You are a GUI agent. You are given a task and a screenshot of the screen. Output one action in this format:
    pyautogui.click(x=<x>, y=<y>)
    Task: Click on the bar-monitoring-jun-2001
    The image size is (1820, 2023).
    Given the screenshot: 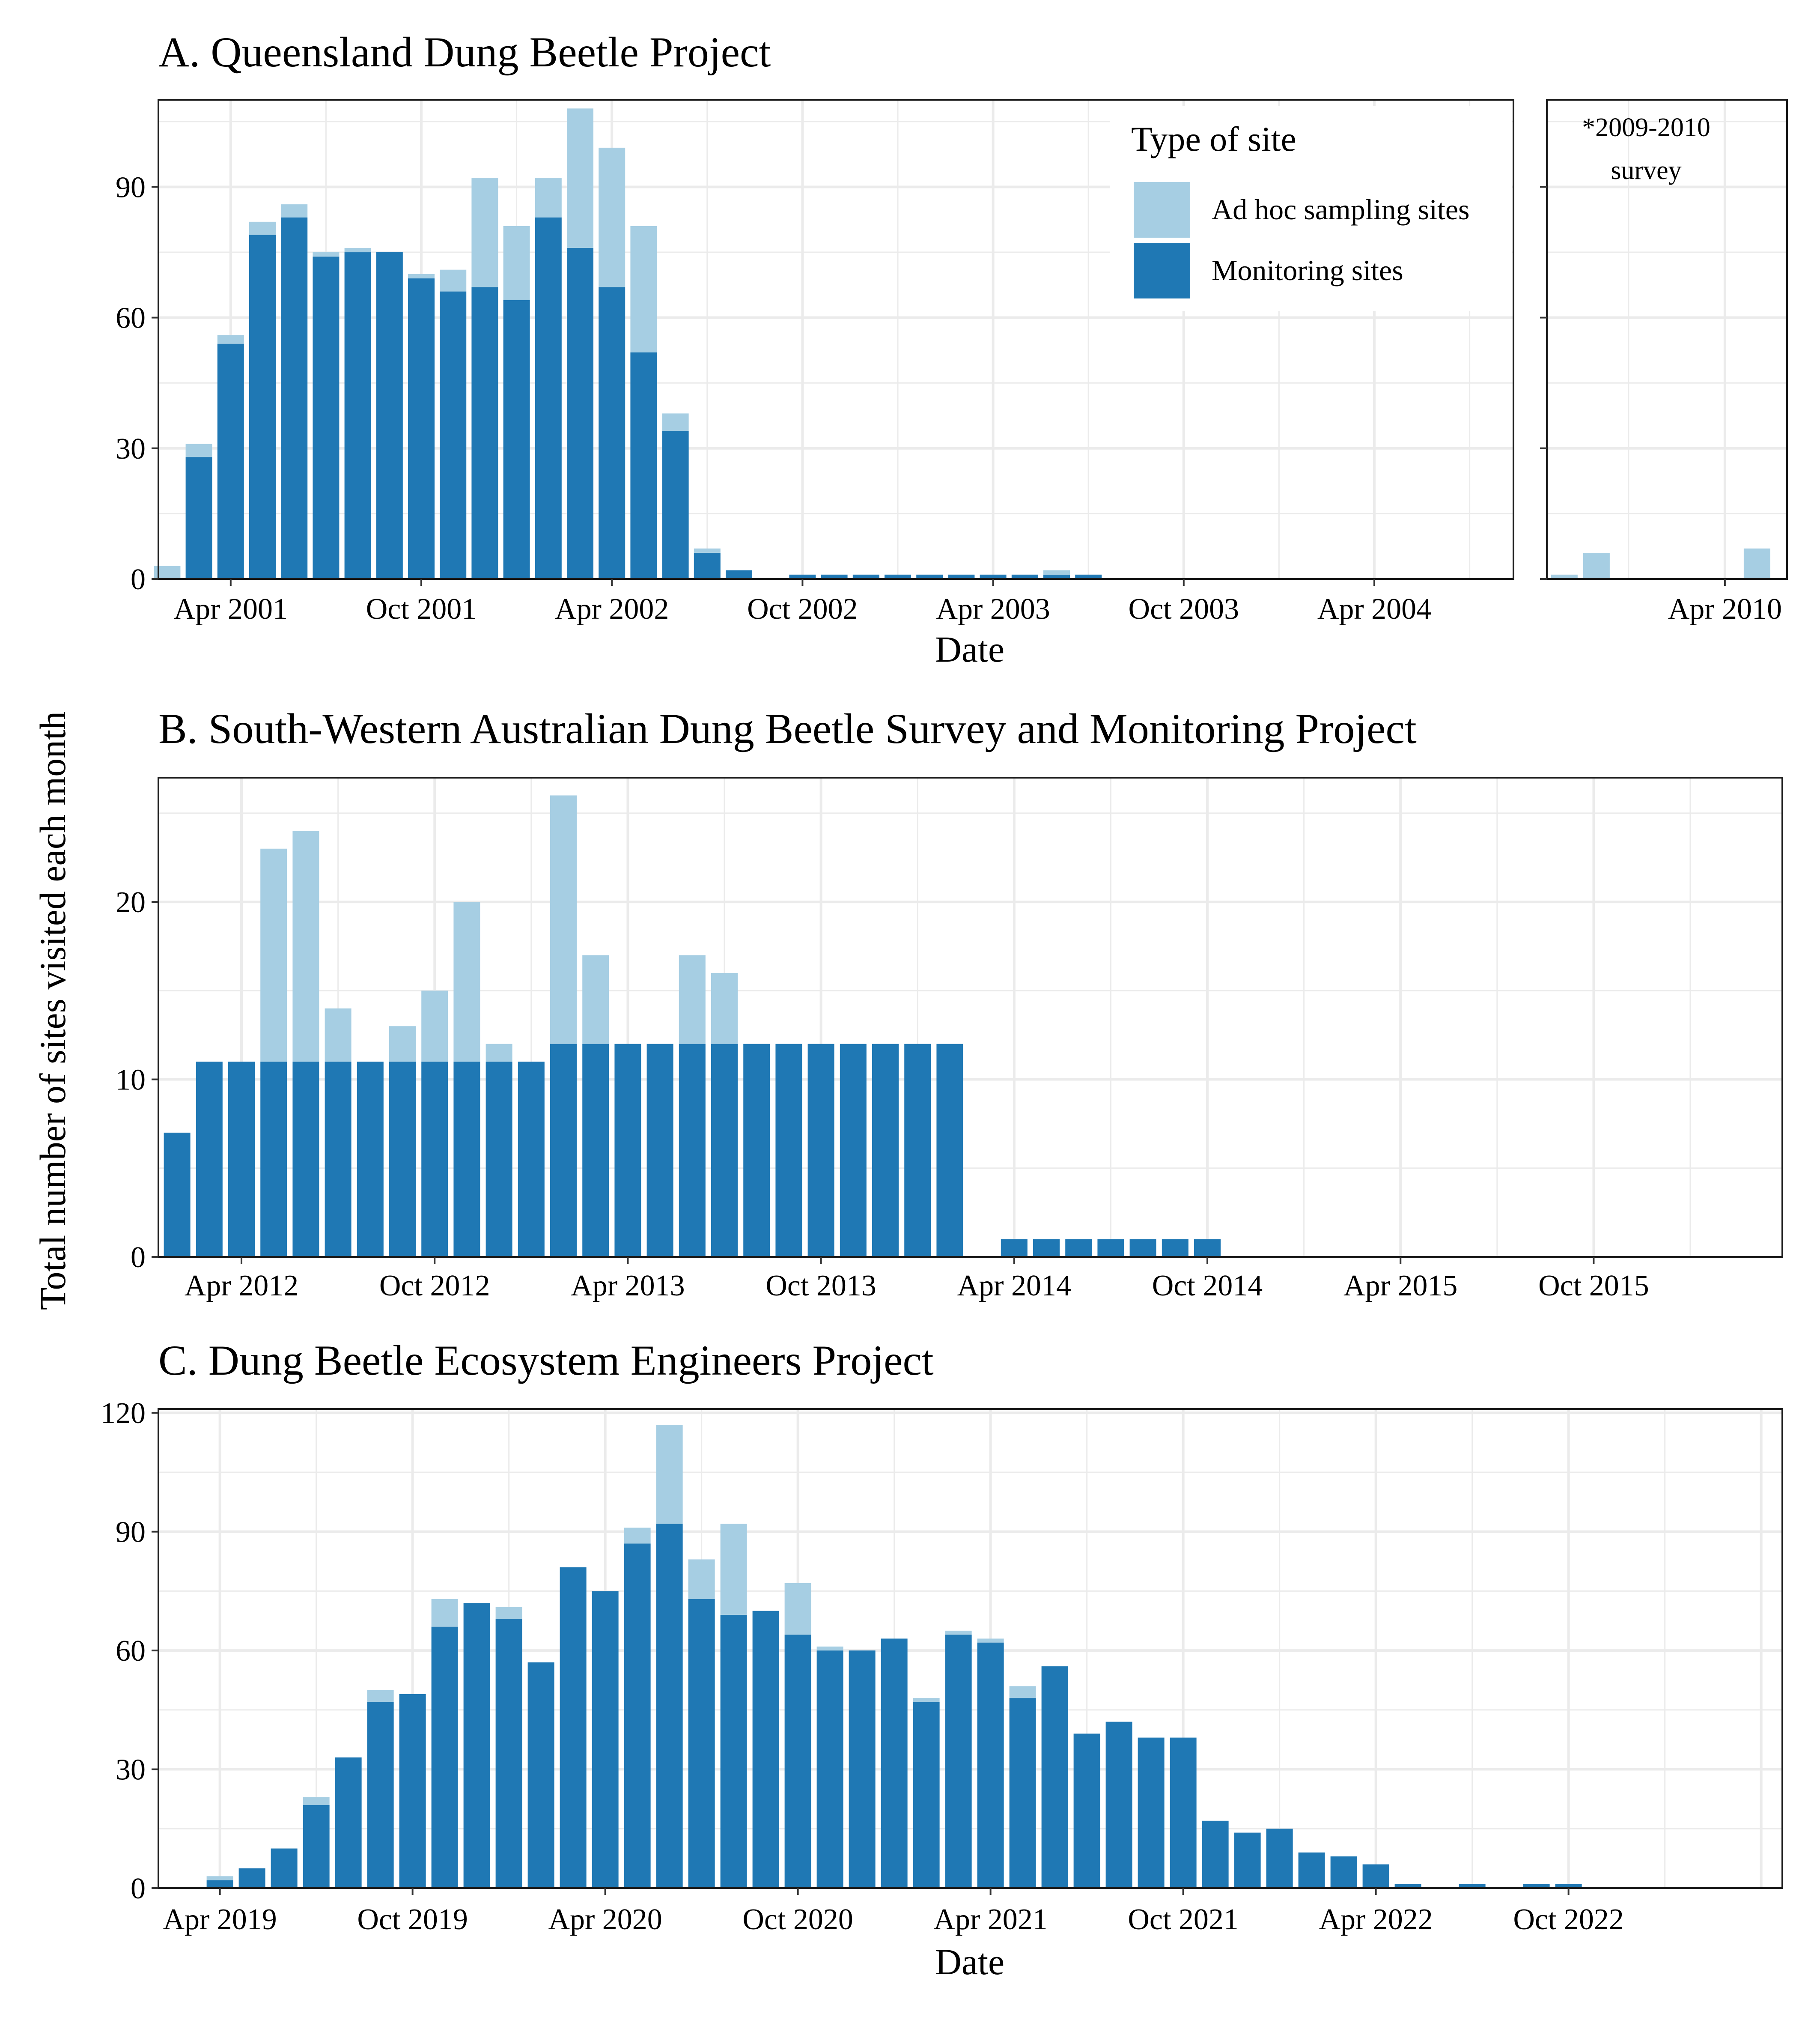 What is the action you would take?
    pyautogui.click(x=327, y=418)
    